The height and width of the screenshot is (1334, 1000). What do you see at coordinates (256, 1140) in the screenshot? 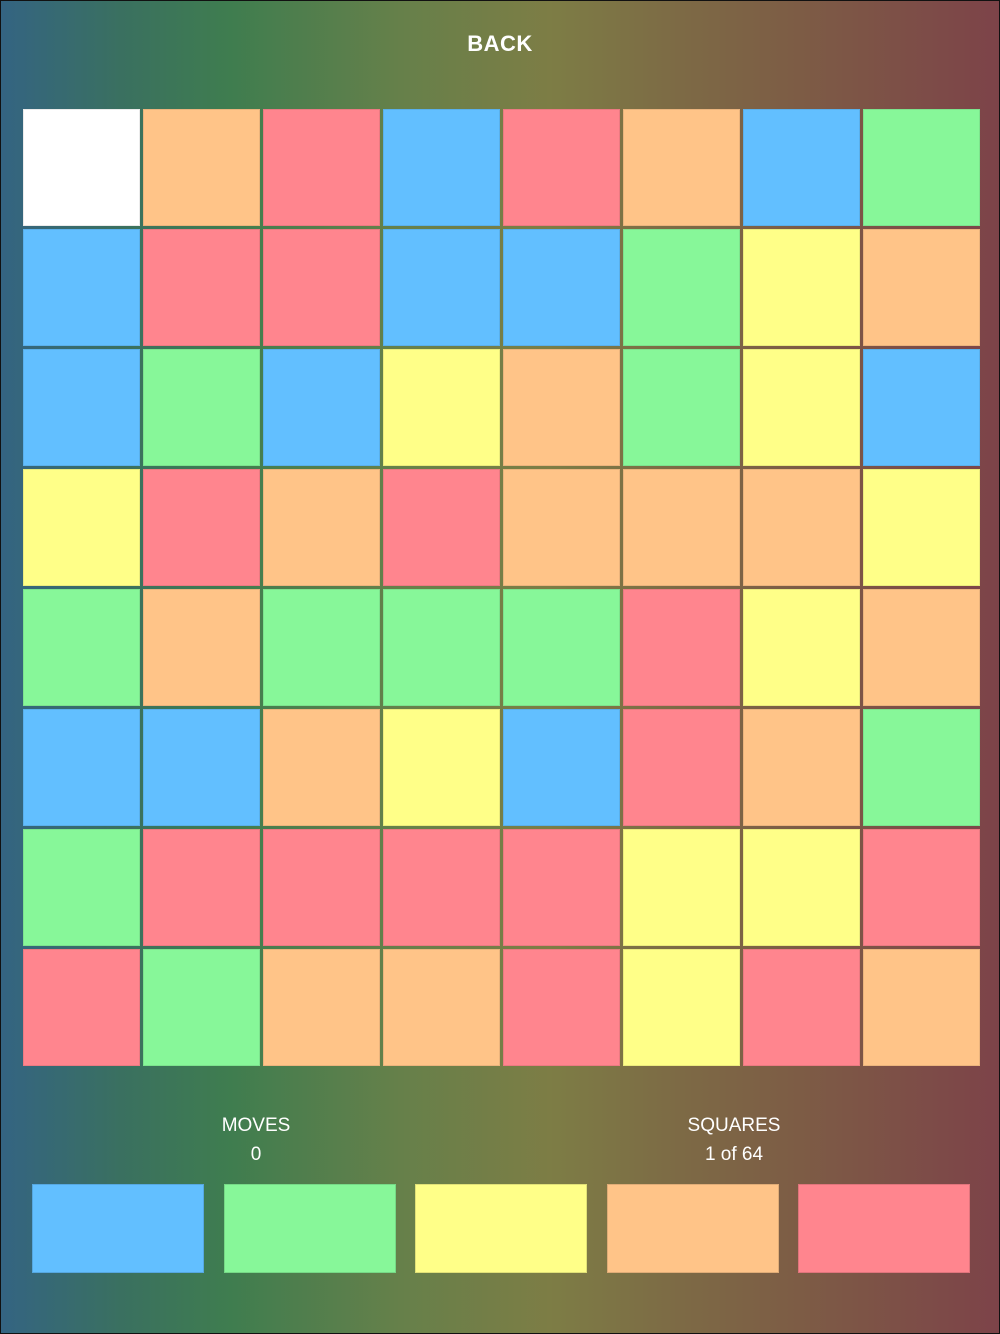
I see `moves-stat: MOVES 0` at bounding box center [256, 1140].